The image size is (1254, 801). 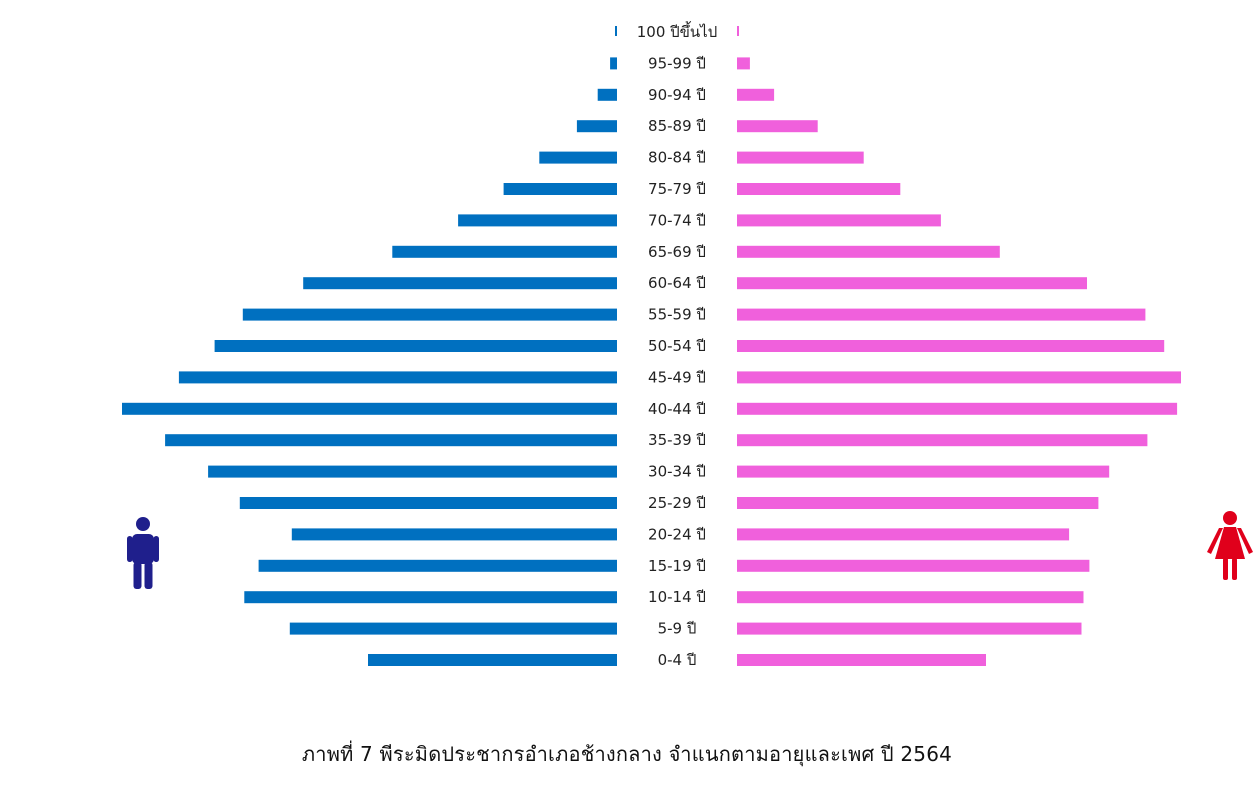 What do you see at coordinates (677, 283) in the screenshot?
I see `age-group-label: 60-64 ปี` at bounding box center [677, 283].